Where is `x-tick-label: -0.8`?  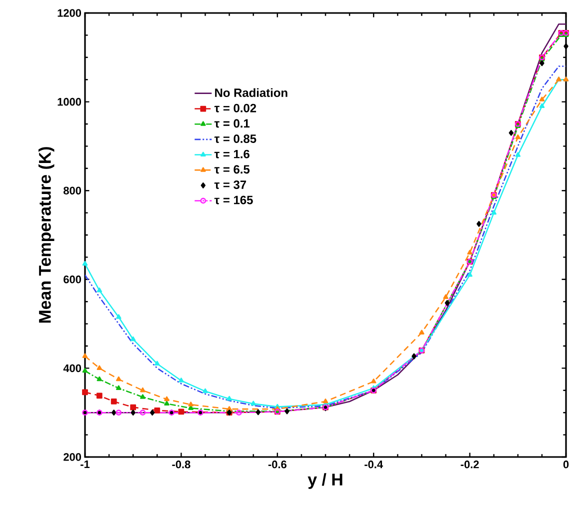
x-tick-label: -0.8 is located at coordinates (181, 464).